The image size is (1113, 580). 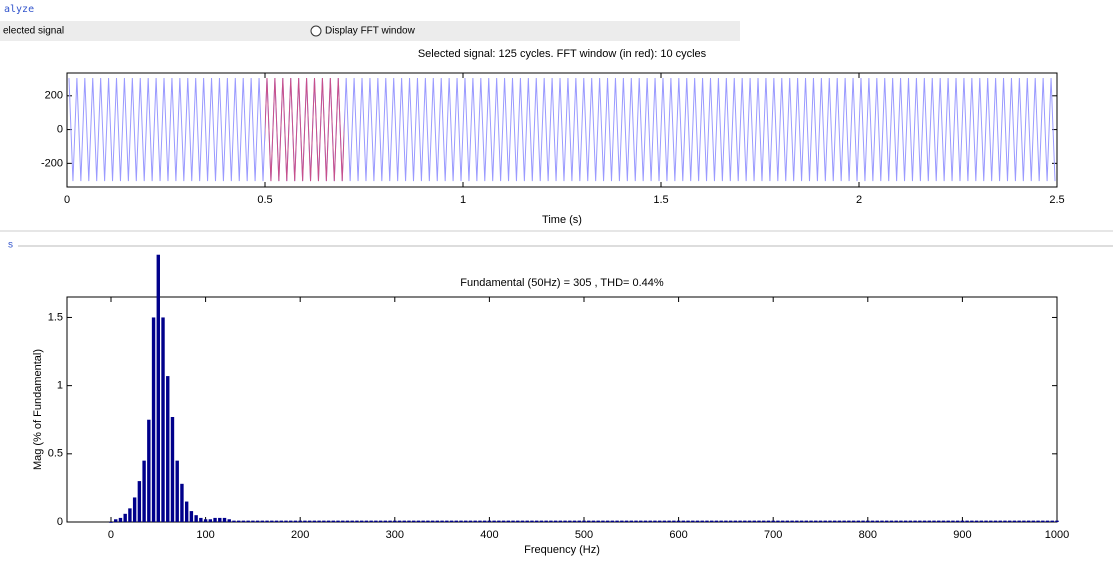 I want to click on y-tick-label: 200, so click(x=54, y=96).